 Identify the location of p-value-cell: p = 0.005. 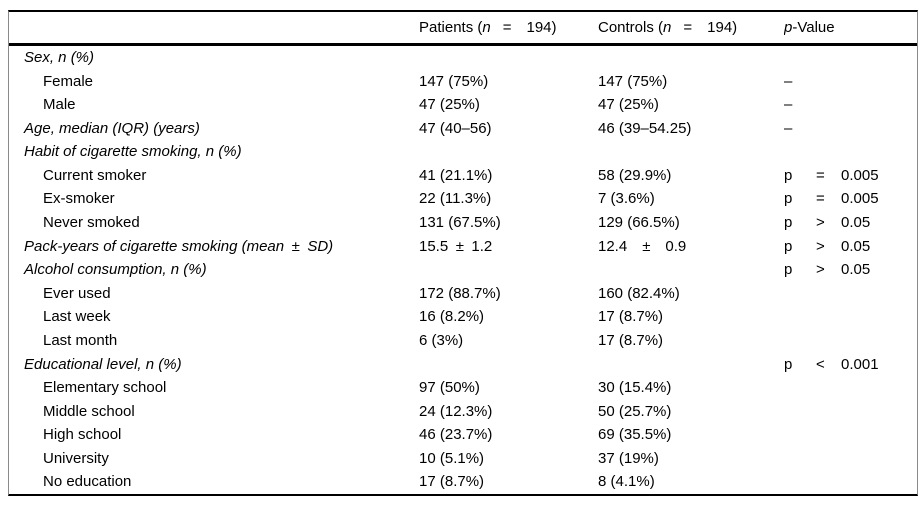
(850, 176).